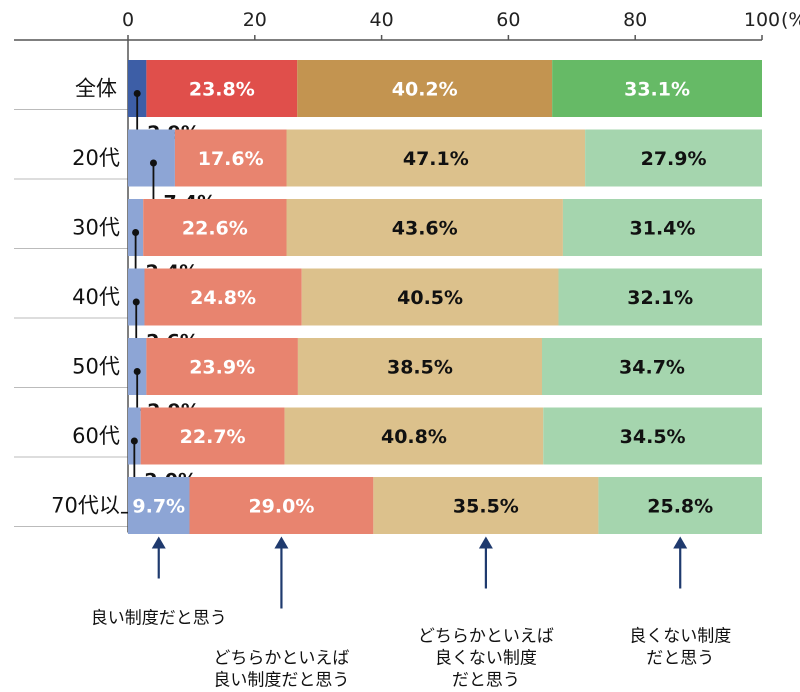 Image resolution: width=800 pixels, height=692 pixels. Describe the element at coordinates (382, 20) in the screenshot. I see `x-tick-label: 40` at that location.